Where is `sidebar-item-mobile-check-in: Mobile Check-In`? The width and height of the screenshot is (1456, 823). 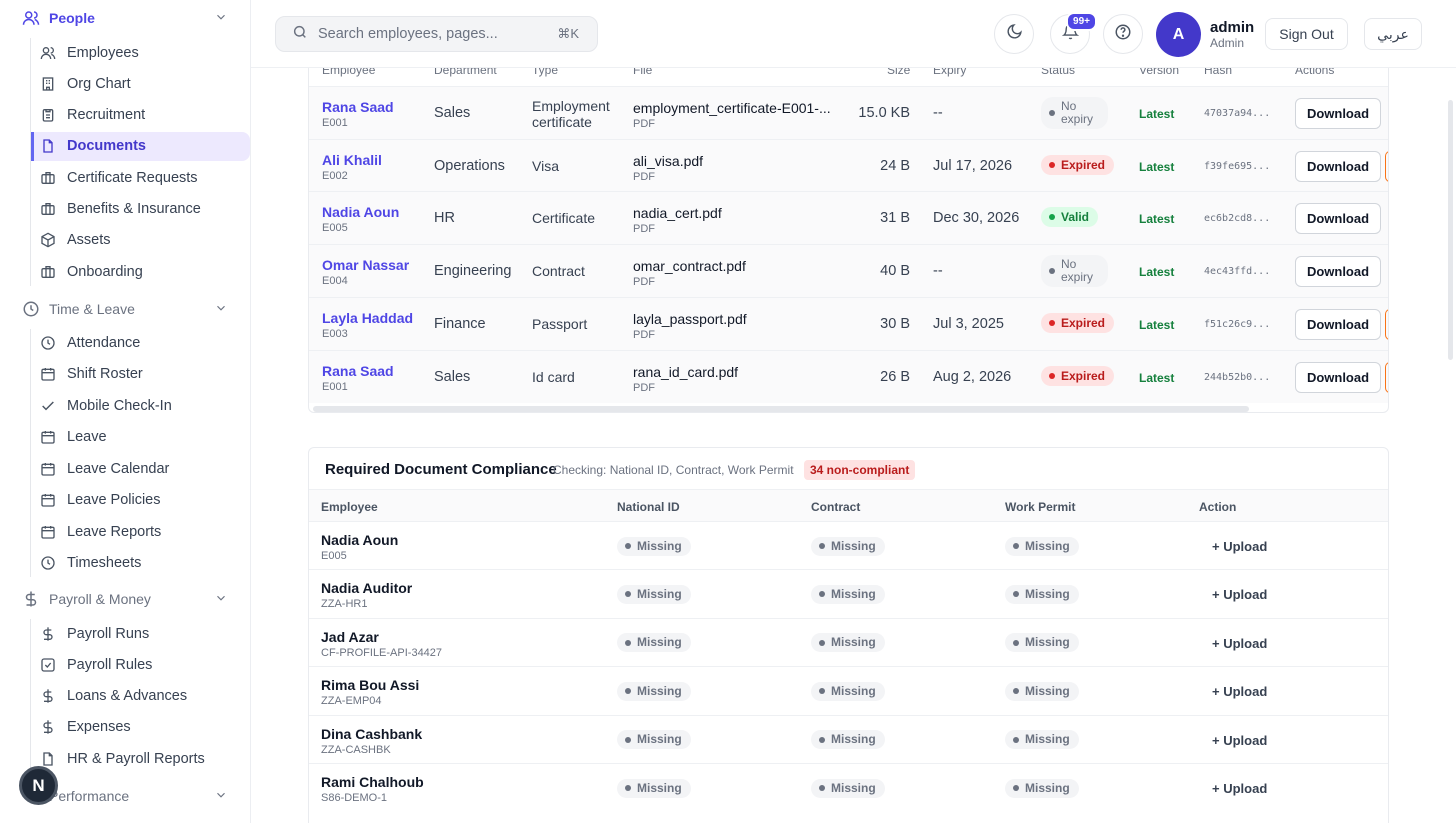
sidebar-item-mobile-check-in: Mobile Check-In is located at coordinates (140, 405).